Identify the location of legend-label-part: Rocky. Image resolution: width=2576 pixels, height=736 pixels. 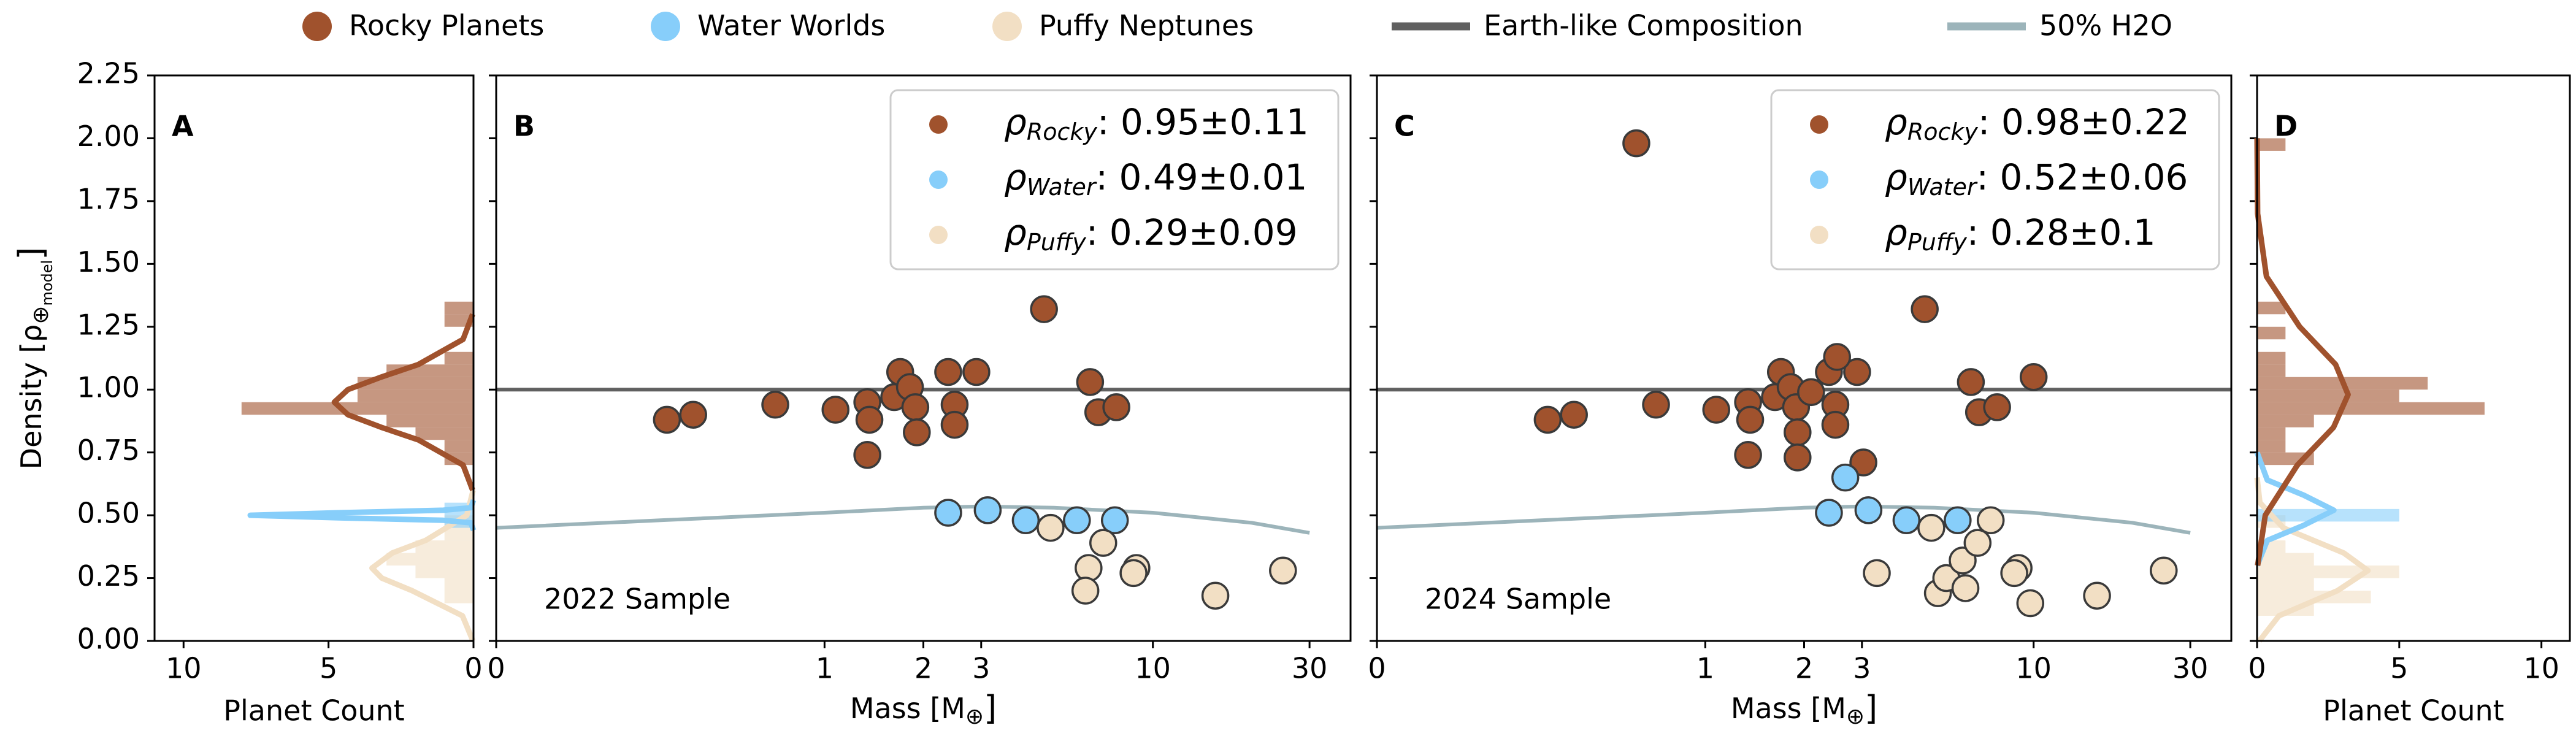
(1062, 131).